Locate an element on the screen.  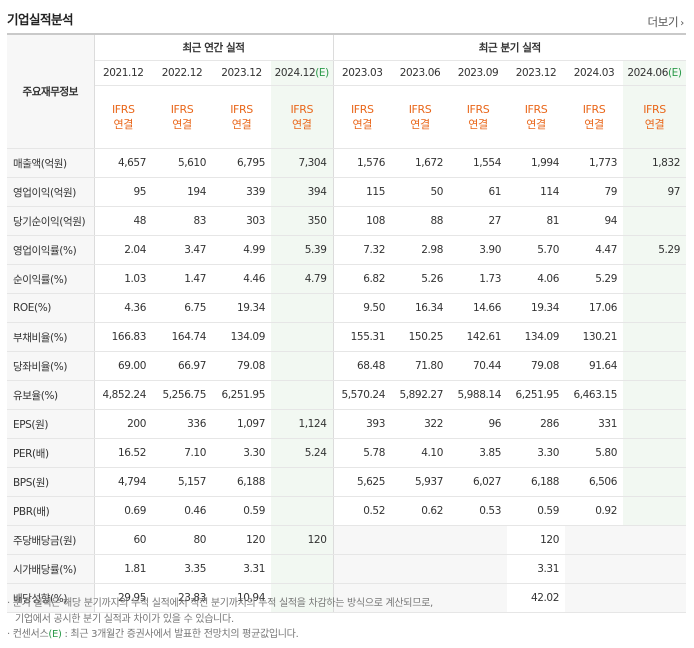
table-cell: 91.64 is located at coordinates (594, 366).